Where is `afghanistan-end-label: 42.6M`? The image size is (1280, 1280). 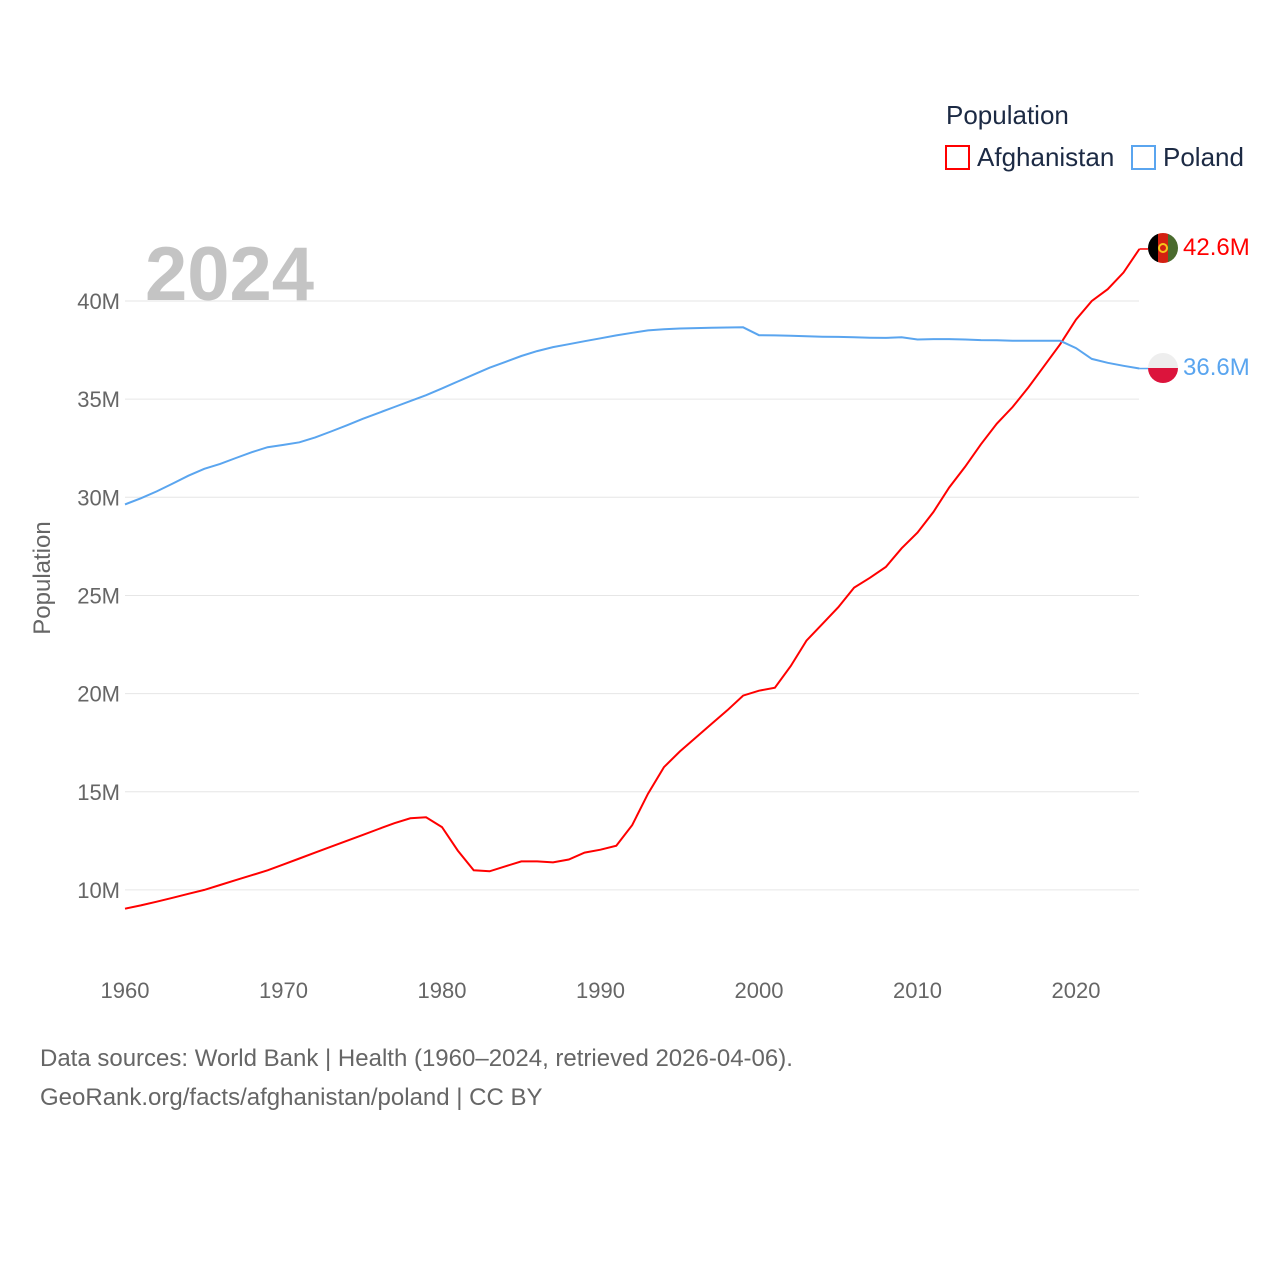
afghanistan-end-label: 42.6M is located at coordinates (1216, 247).